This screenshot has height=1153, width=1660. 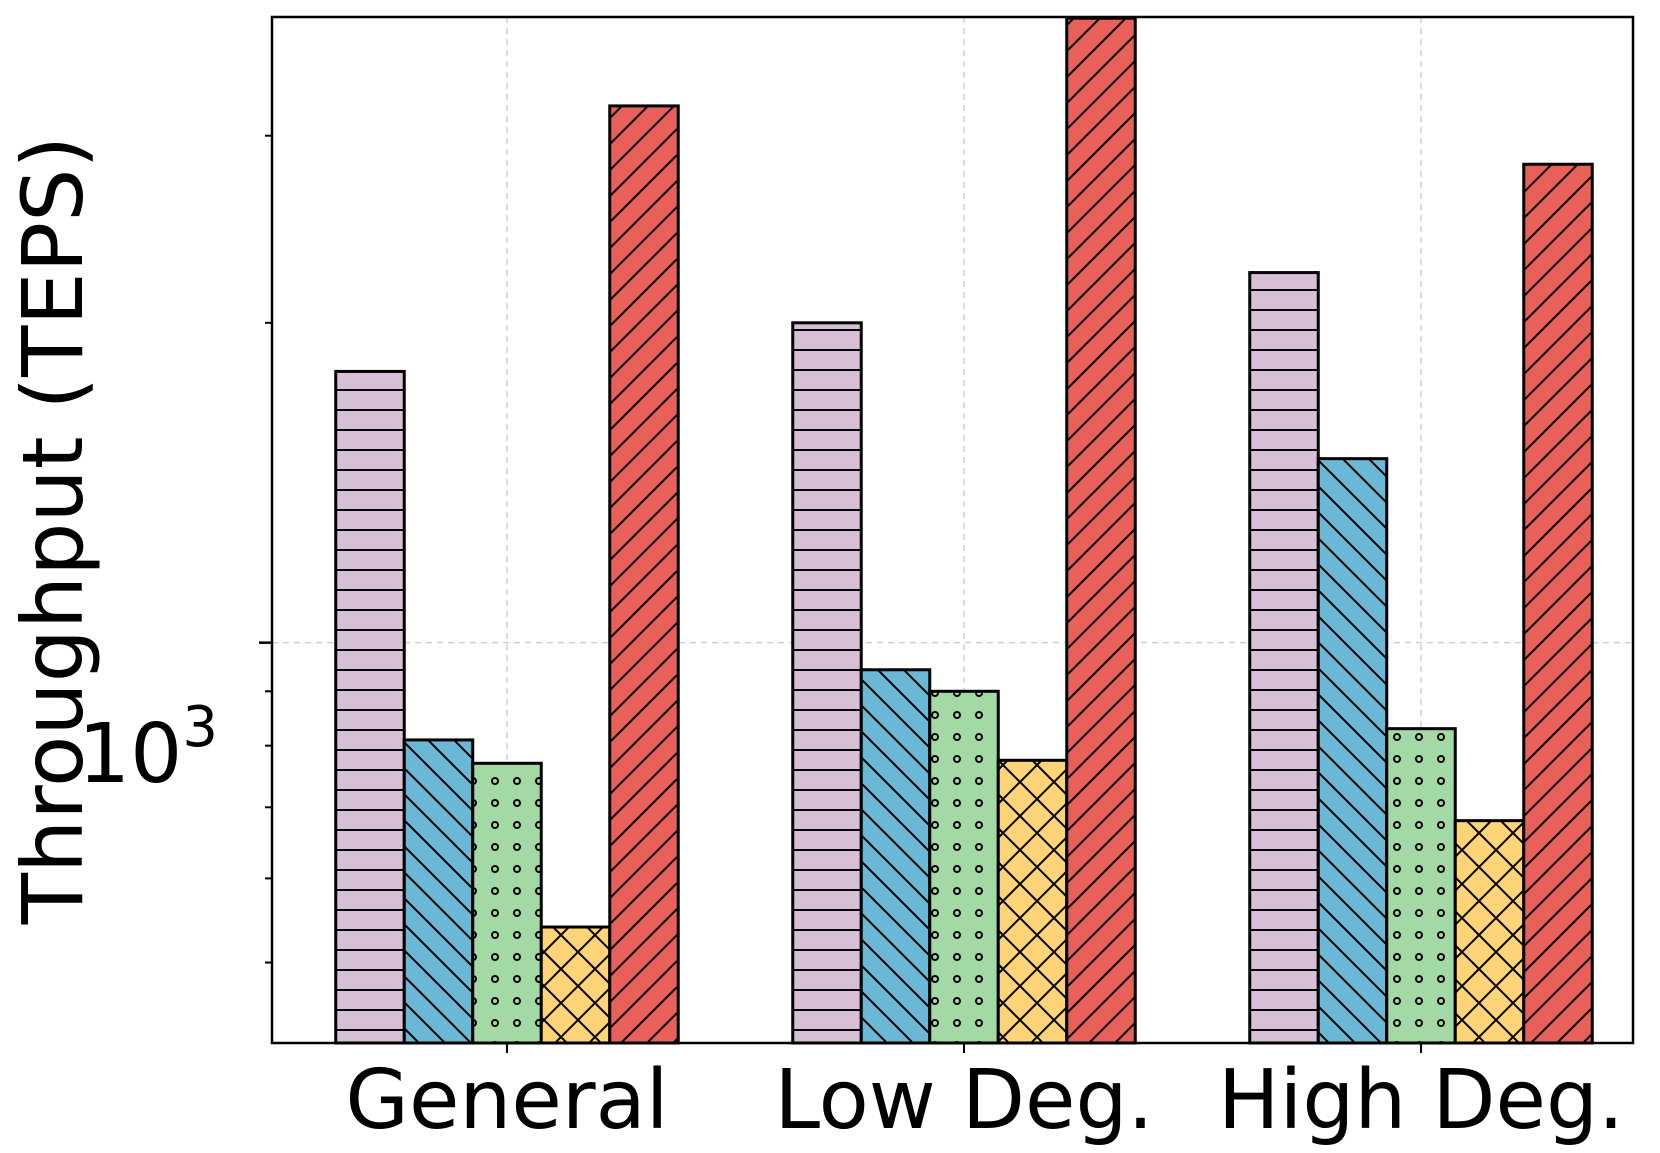 What do you see at coordinates (506, 1100) in the screenshot?
I see `x-tick-label: General` at bounding box center [506, 1100].